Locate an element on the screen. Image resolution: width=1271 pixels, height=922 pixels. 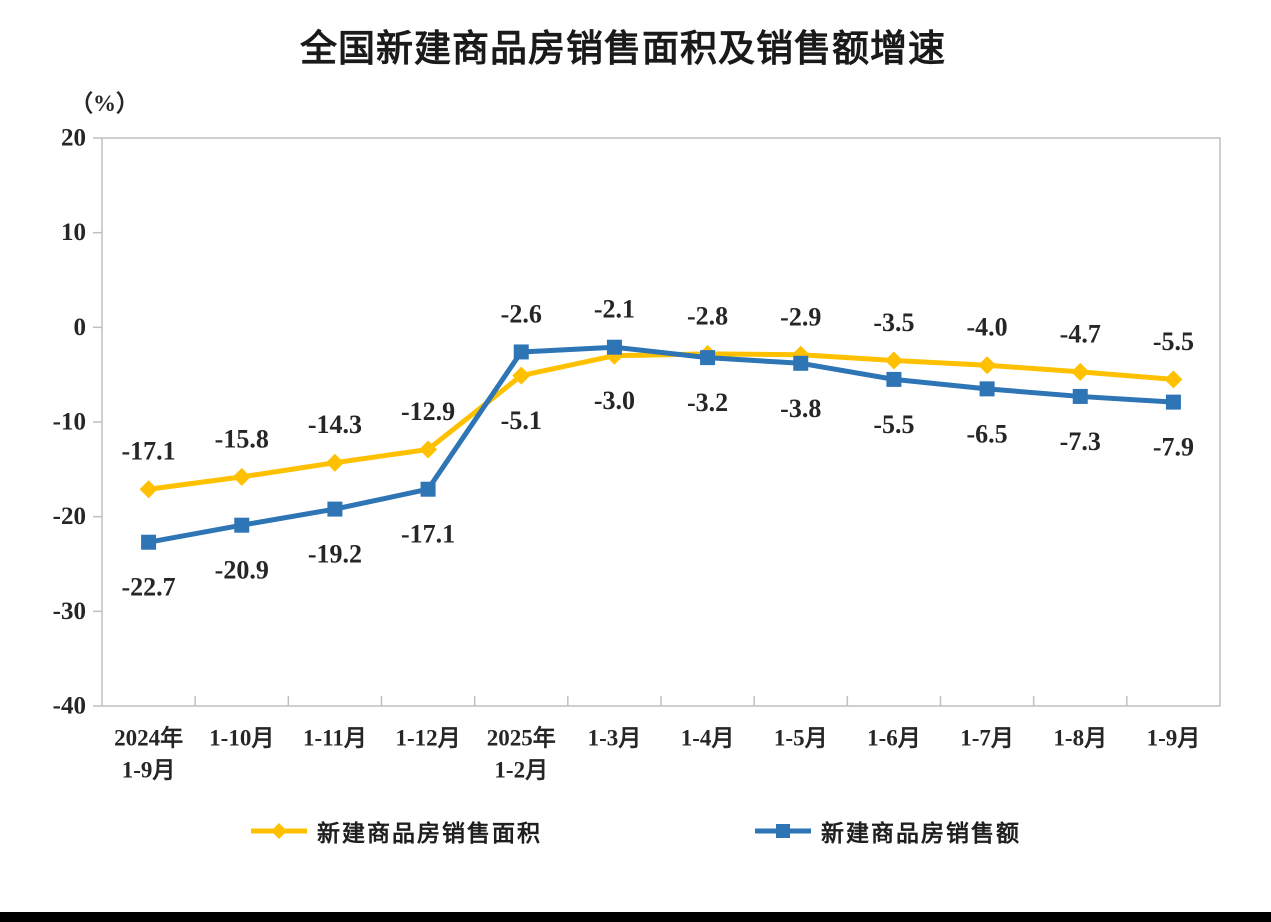
y-axis-unit-label: （%） is located at coordinates (104, 103).